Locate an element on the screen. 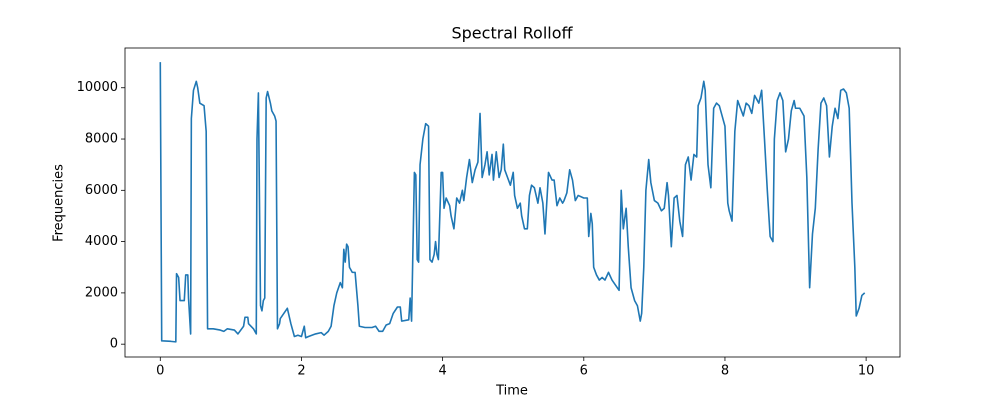 The height and width of the screenshot is (400, 1000). x-tick-label: 8 is located at coordinates (725, 371).